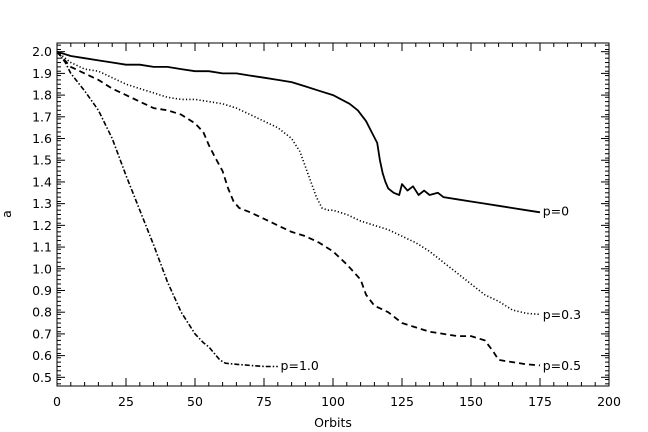 The image size is (648, 432). What do you see at coordinates (540, 401) in the screenshot?
I see `x-tick-label: 175` at bounding box center [540, 401].